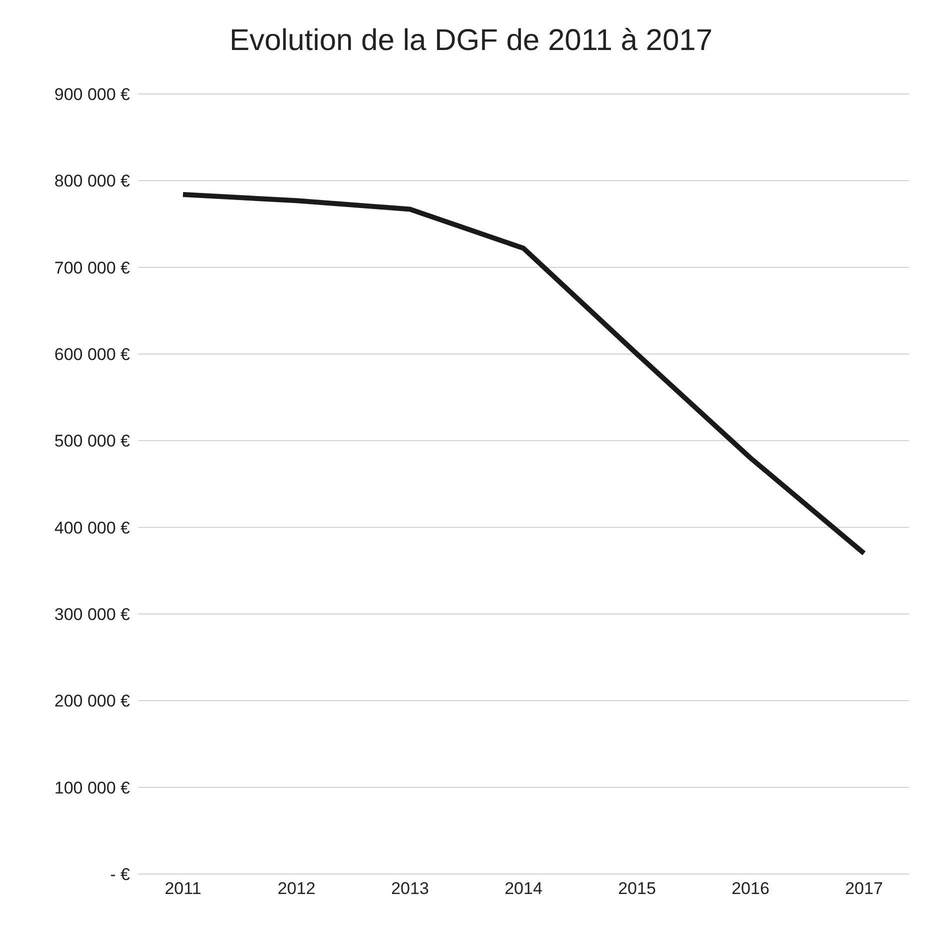 The height and width of the screenshot is (950, 942). Describe the element at coordinates (637, 888) in the screenshot. I see `x-tick-label: 2015` at that location.